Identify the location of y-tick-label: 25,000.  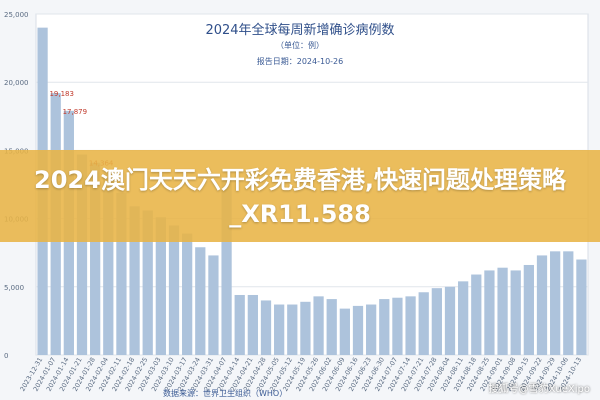
(16, 15).